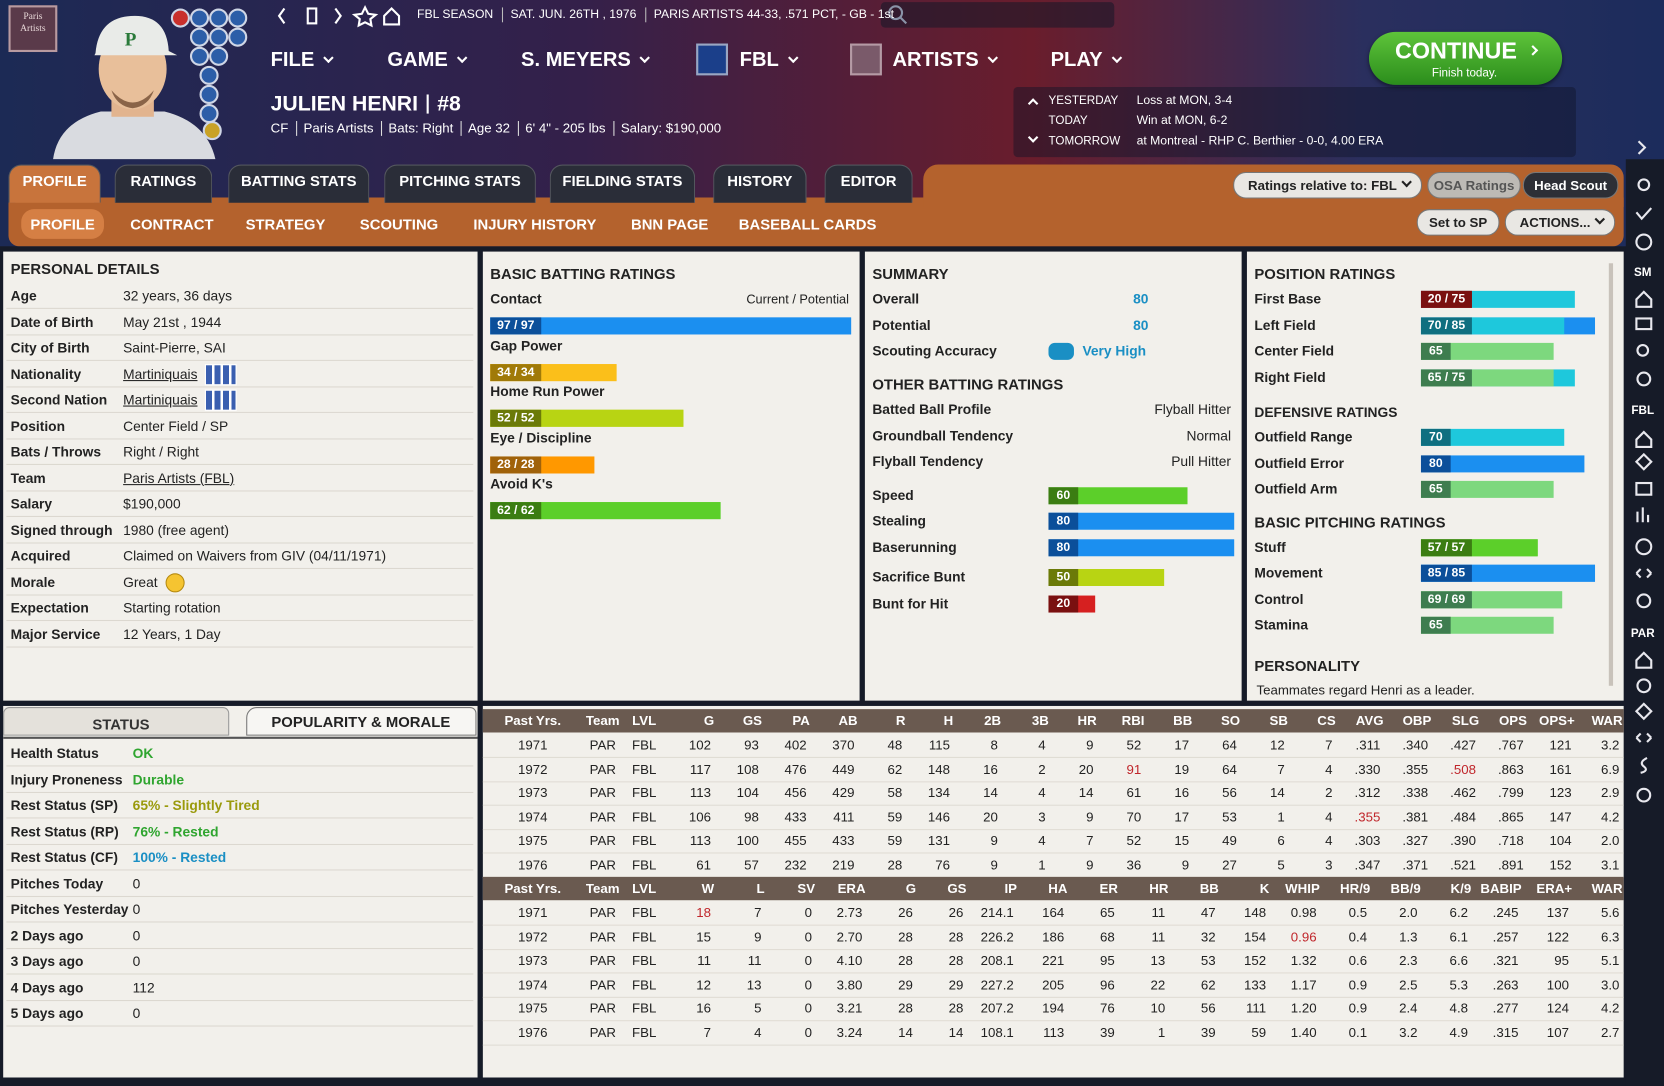 Image resolution: width=1664 pixels, height=1086 pixels. What do you see at coordinates (179, 477) in the screenshot?
I see `detail-value: Paris Artists (FBL)` at bounding box center [179, 477].